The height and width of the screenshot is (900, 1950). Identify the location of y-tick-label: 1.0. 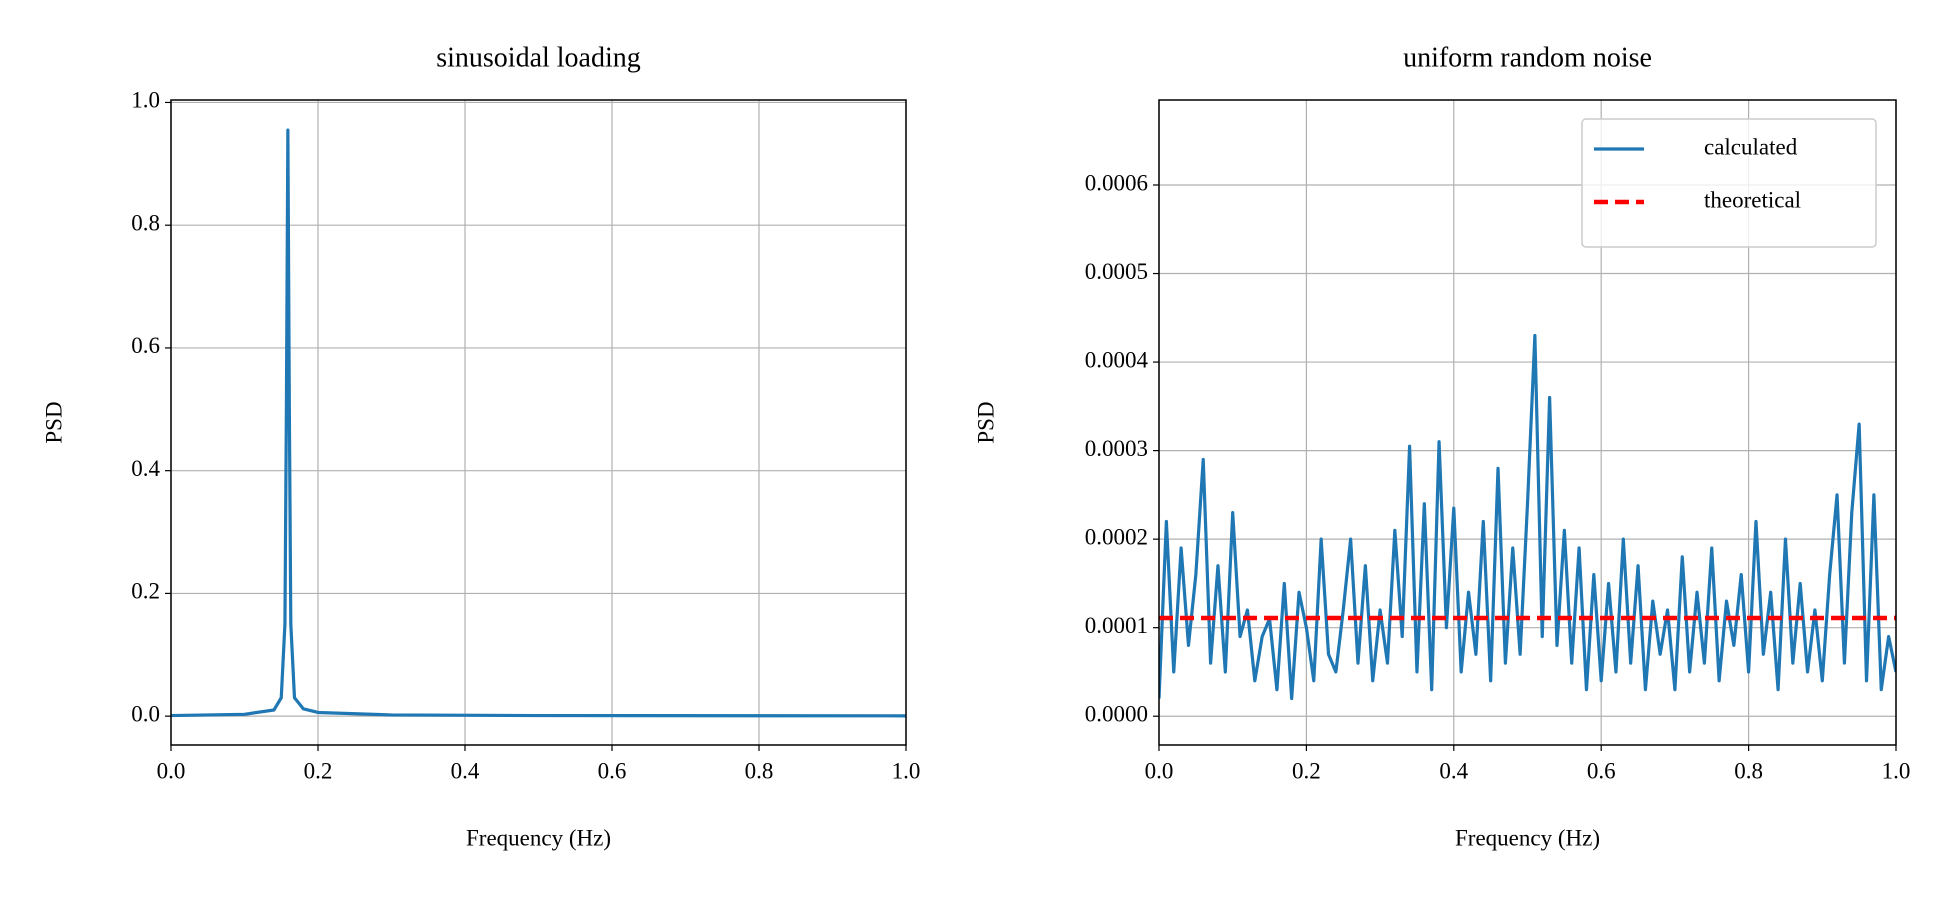
(145, 100).